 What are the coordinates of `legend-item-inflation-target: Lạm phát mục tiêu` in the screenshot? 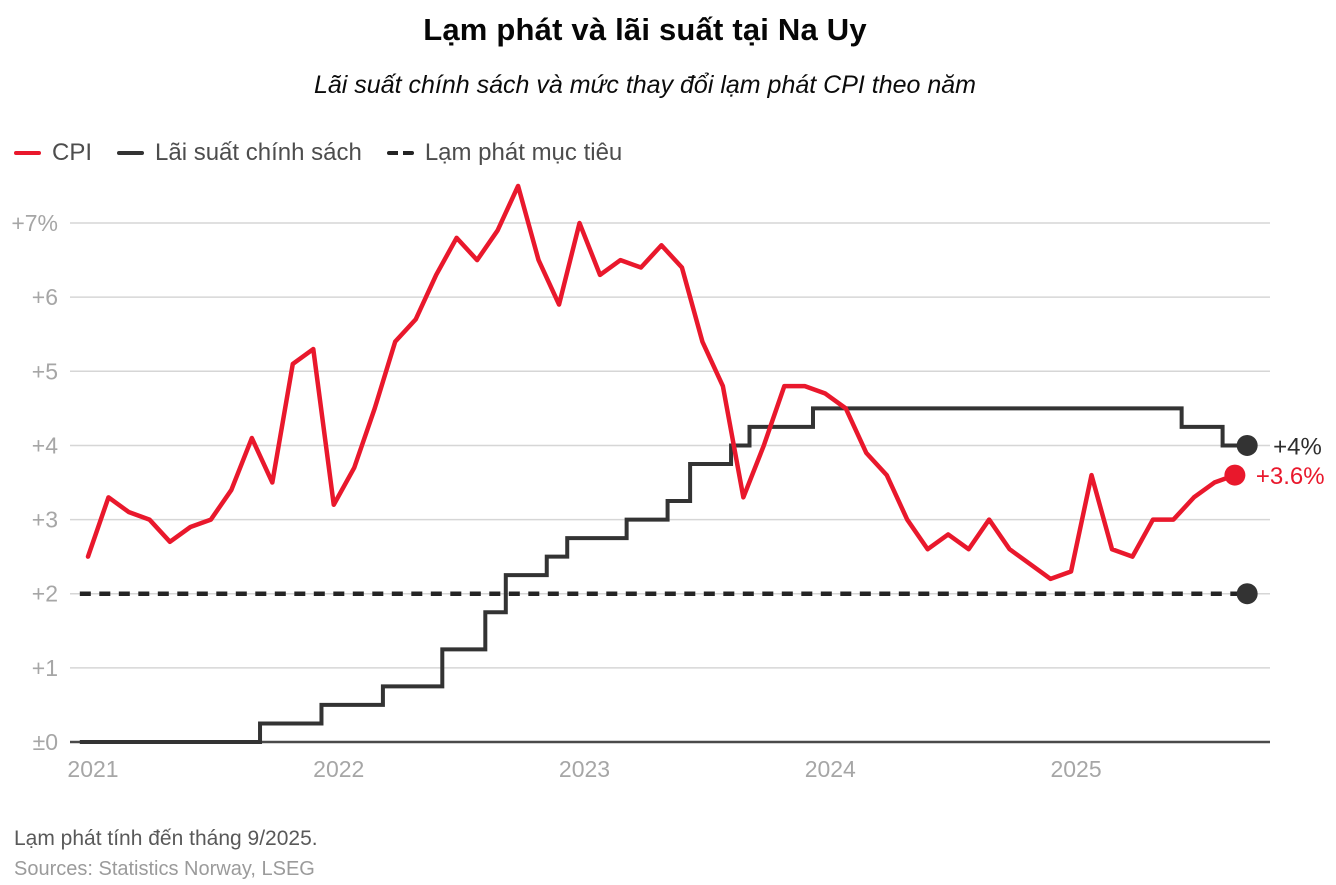 It's located at (504, 153).